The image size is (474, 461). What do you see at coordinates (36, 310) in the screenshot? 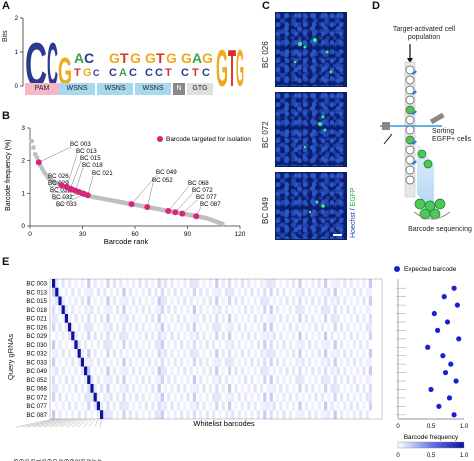
I see `heatmap-row-label: BC 018` at bounding box center [36, 310].